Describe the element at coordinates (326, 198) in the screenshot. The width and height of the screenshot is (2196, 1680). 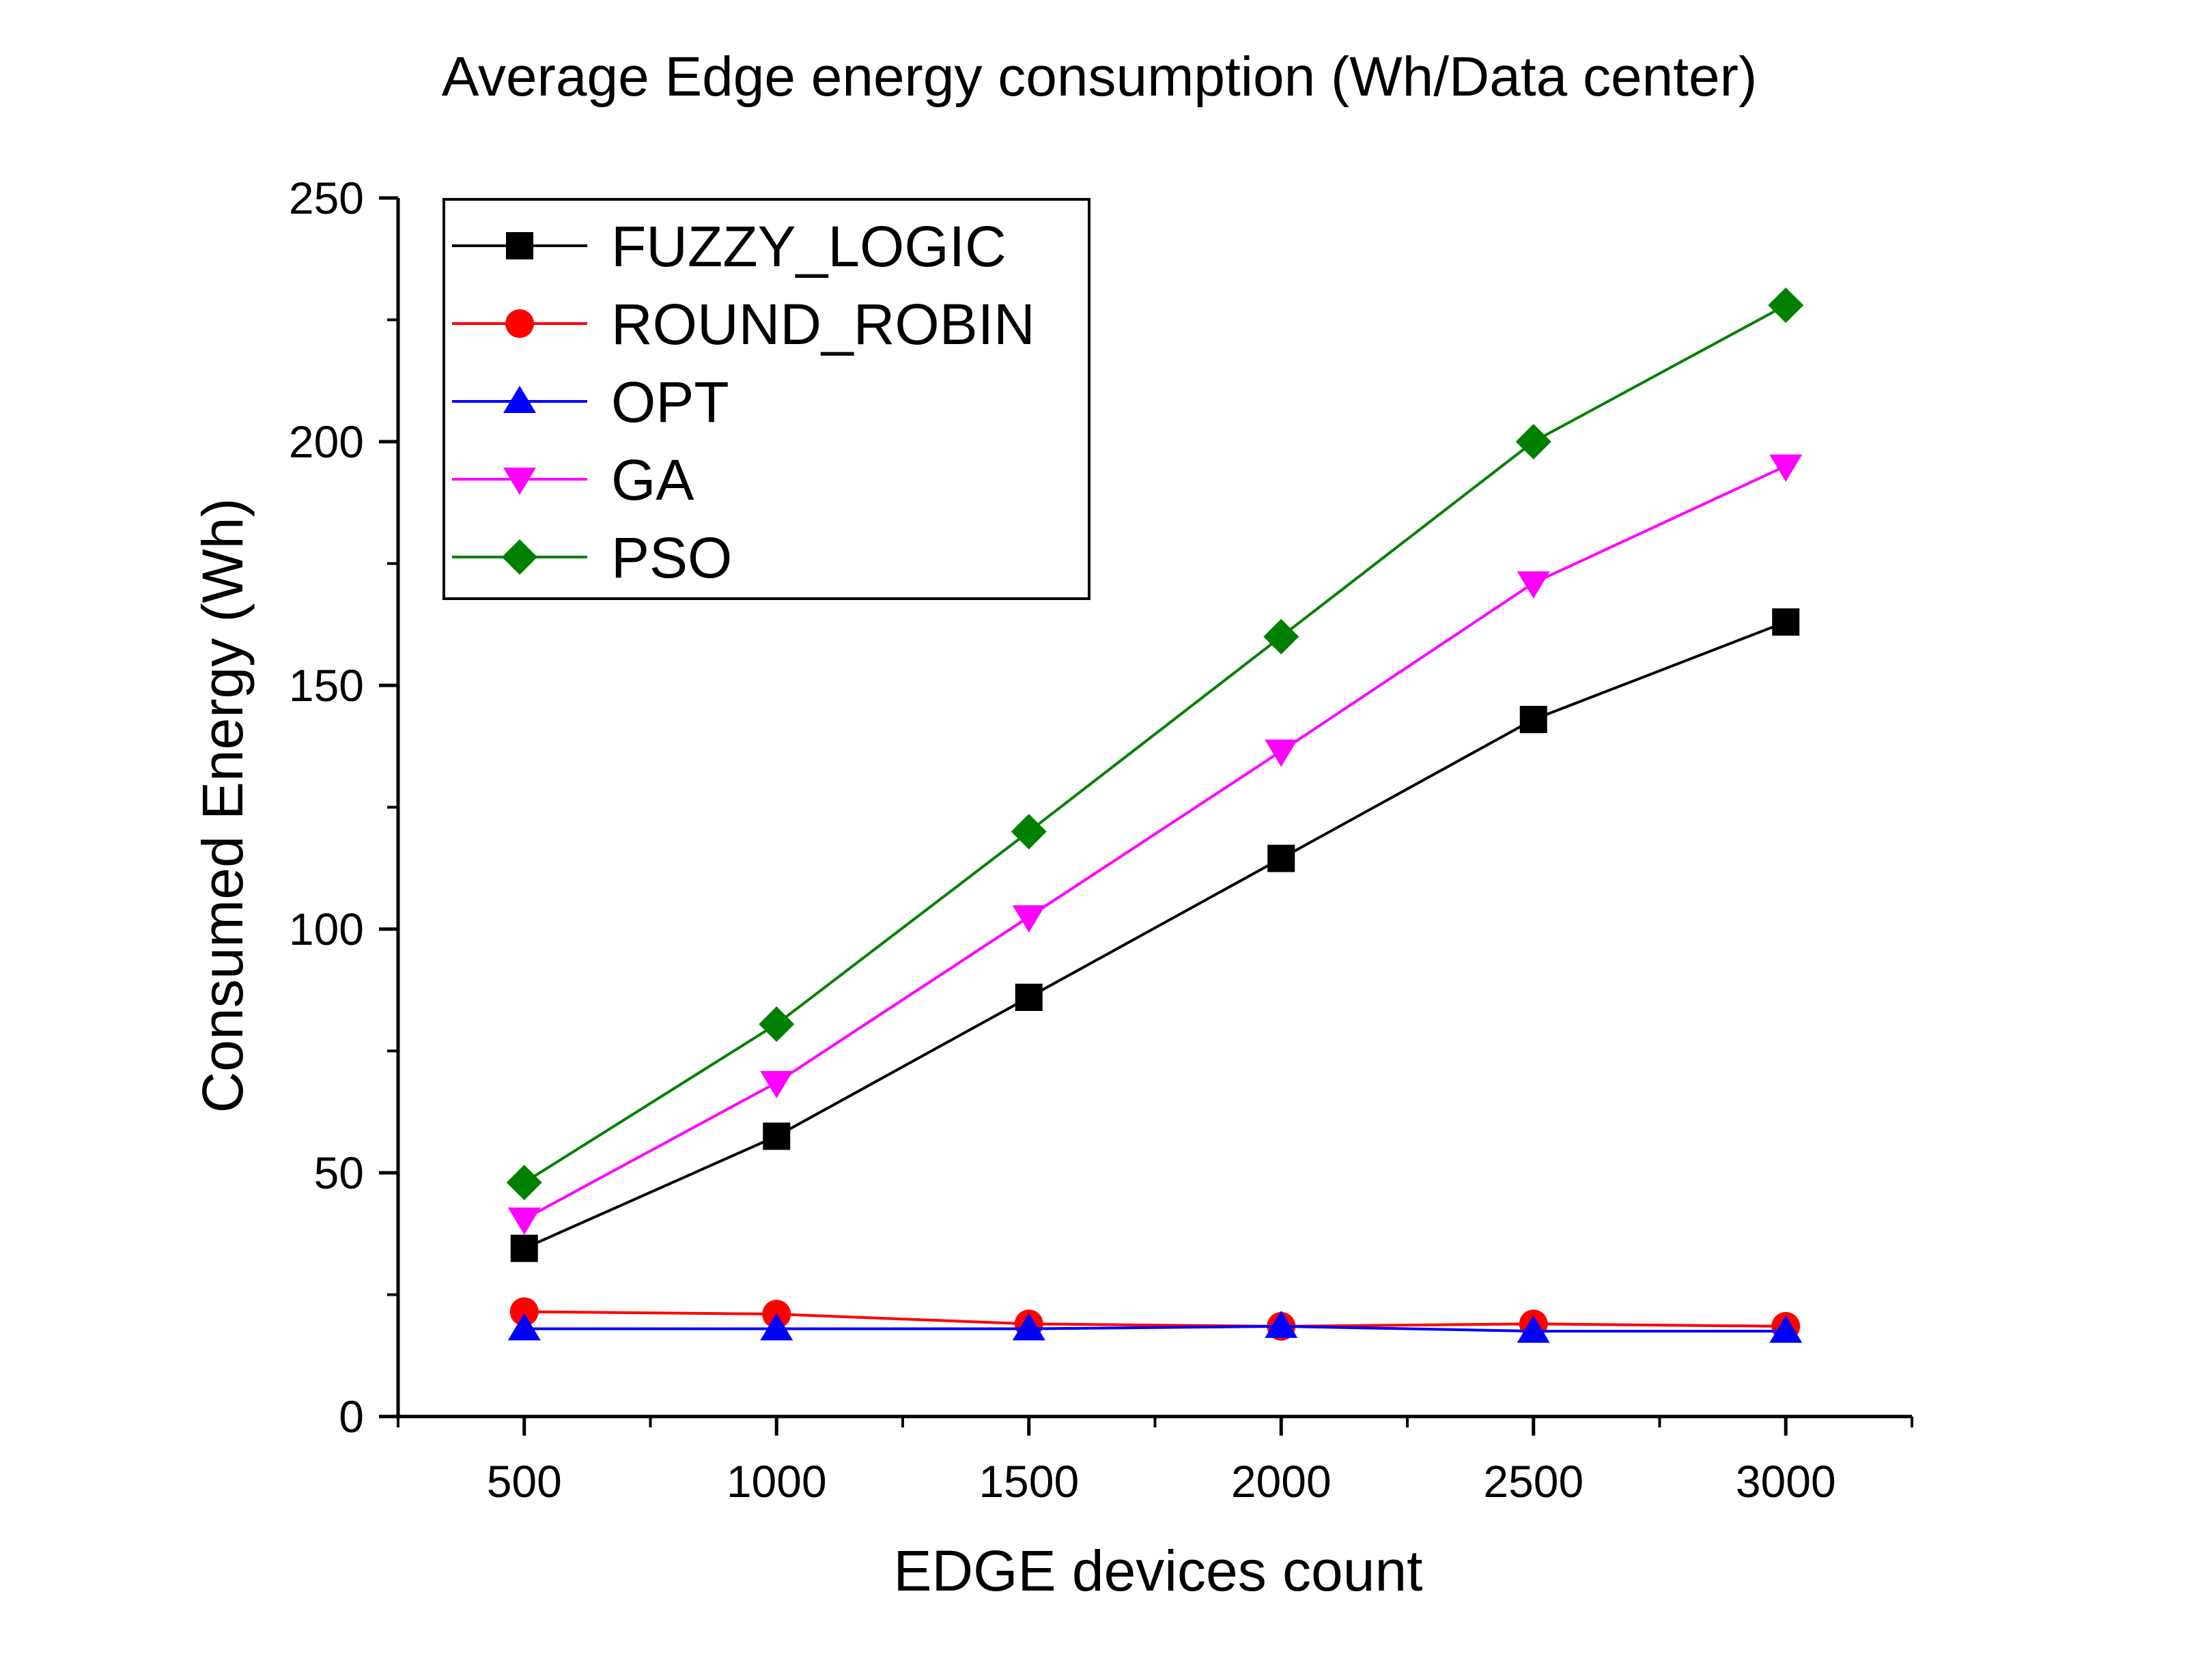
I see `y-tick-label: 250` at that location.